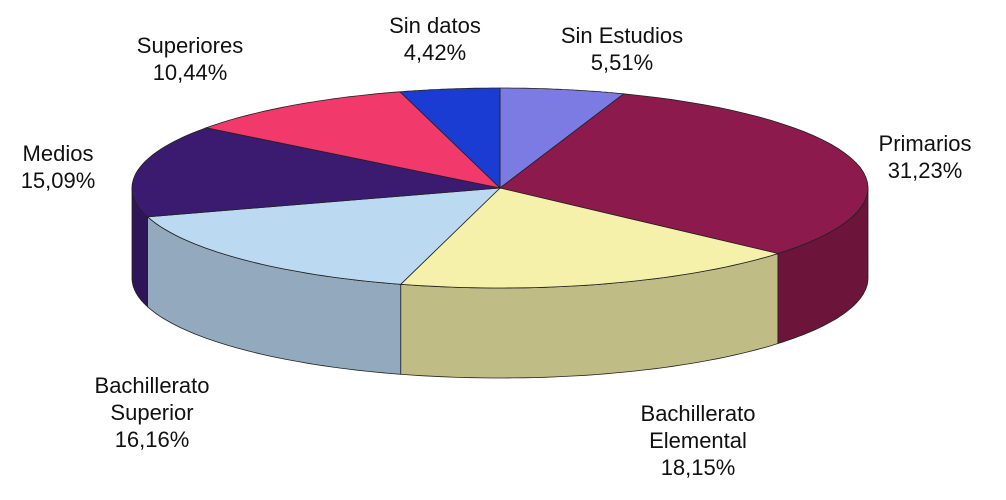  Describe the element at coordinates (190, 72) in the screenshot. I see `value-label: 10,44%` at that location.